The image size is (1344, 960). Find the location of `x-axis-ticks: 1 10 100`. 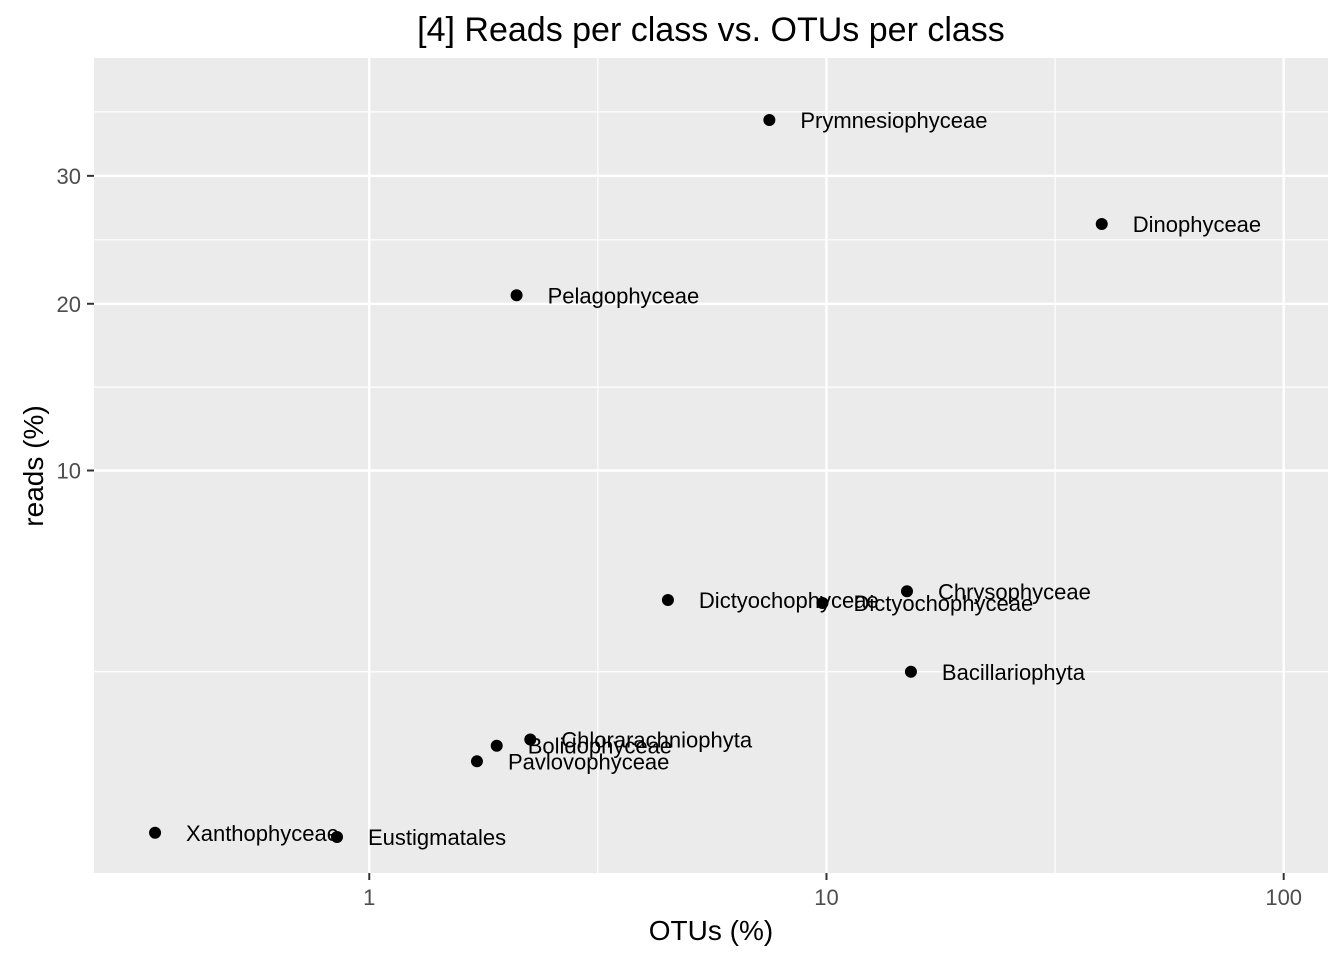

x-axis-ticks: 1 10 100 is located at coordinates (832, 891).